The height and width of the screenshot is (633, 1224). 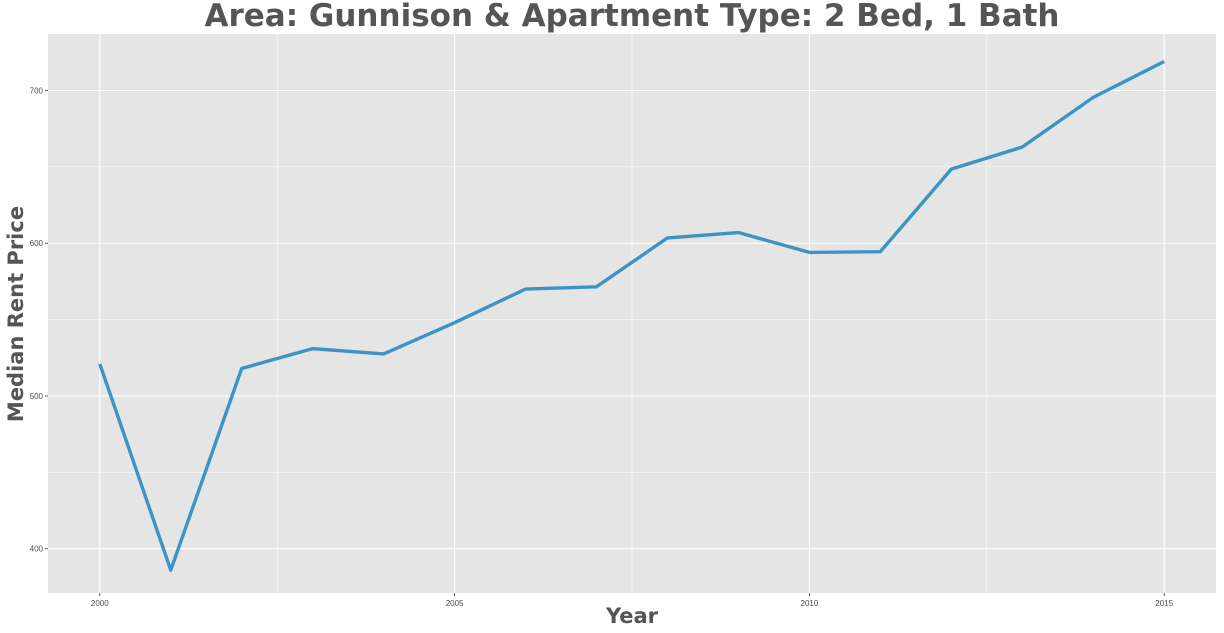 What do you see at coordinates (100, 603) in the screenshot?
I see `x-tick-label: 2000` at bounding box center [100, 603].